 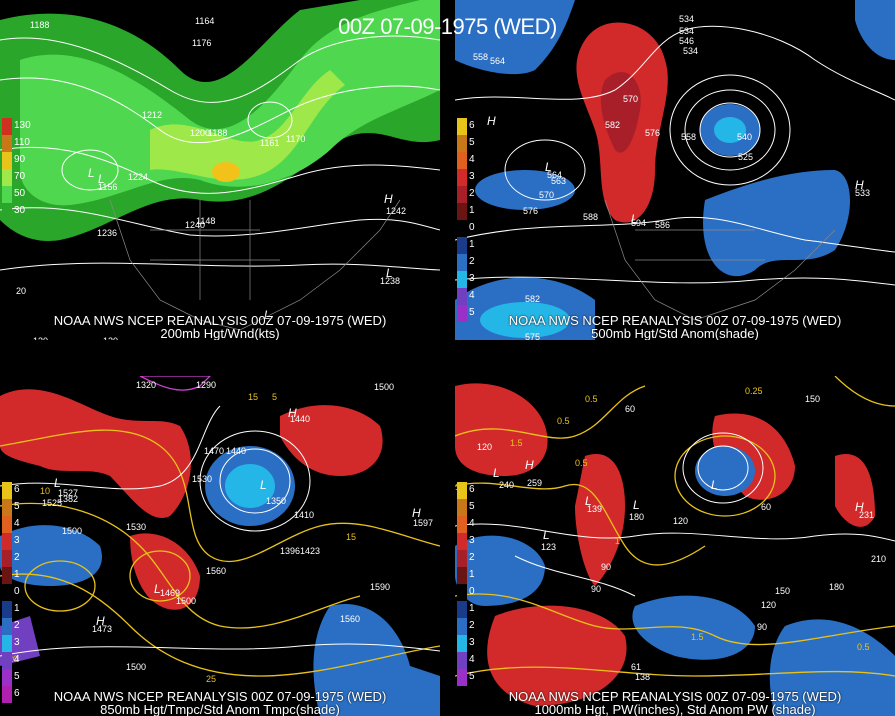 I want to click on map-label: 534, so click(x=691, y=51).